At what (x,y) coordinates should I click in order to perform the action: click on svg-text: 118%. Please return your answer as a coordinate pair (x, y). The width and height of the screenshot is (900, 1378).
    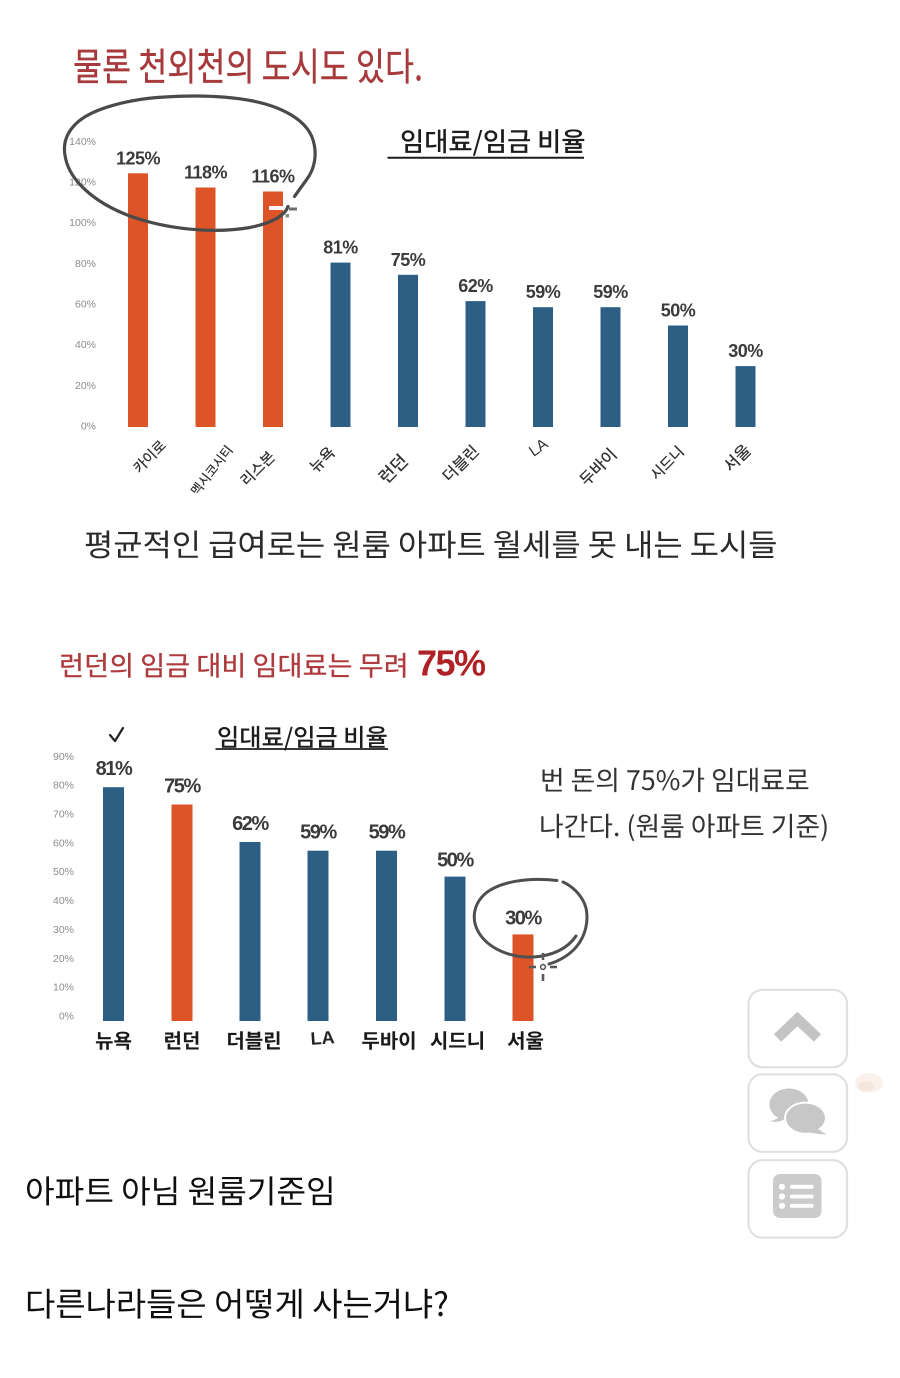
    Looking at the image, I should click on (206, 173).